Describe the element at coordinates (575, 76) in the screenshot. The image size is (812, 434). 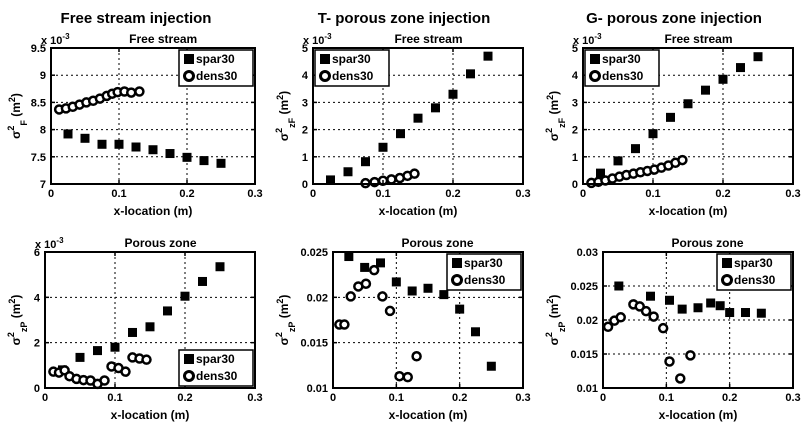
I see `y-tick-label: 4` at that location.